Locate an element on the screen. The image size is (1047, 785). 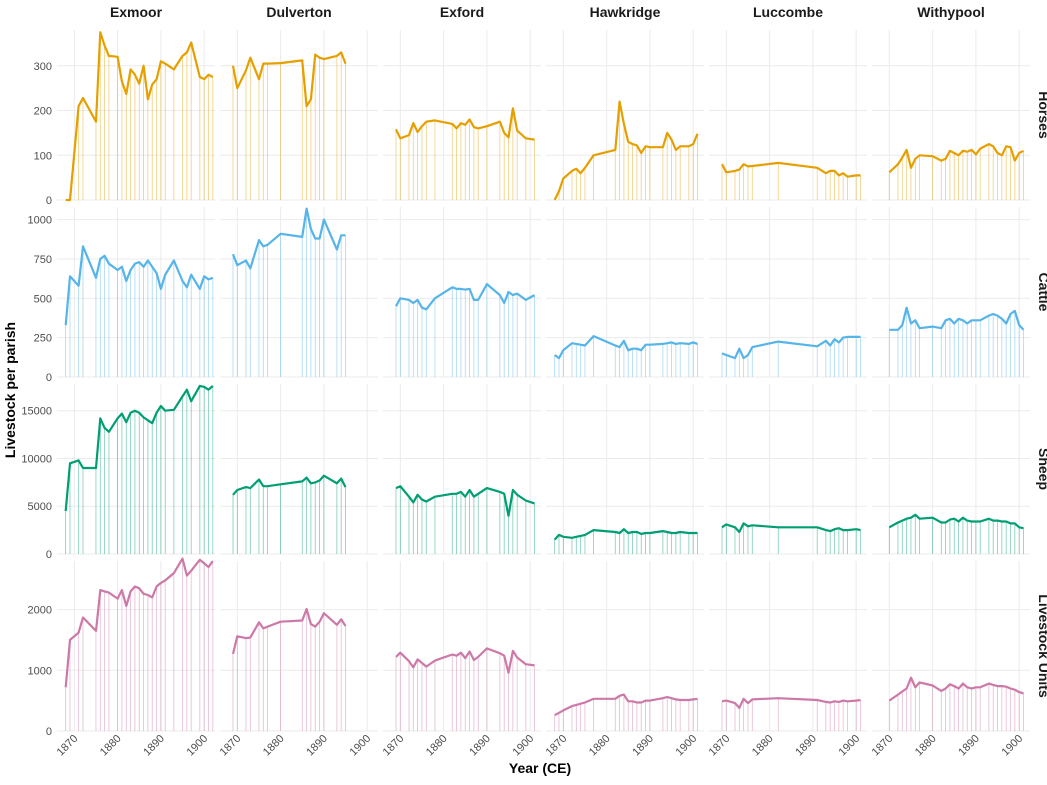
y-tick-label: 100 is located at coordinates (43, 156).